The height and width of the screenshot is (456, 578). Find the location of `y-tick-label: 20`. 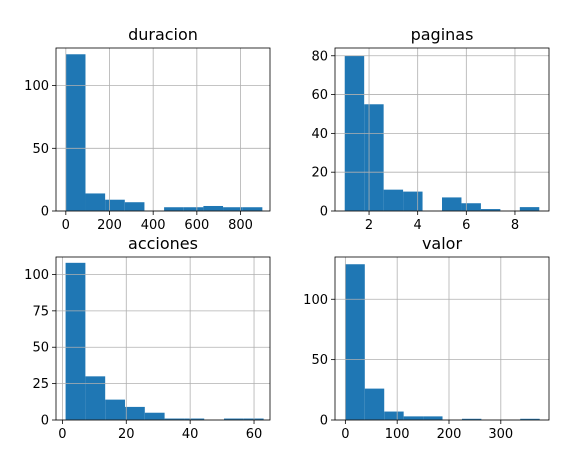

y-tick-label: 20 is located at coordinates (319, 173).